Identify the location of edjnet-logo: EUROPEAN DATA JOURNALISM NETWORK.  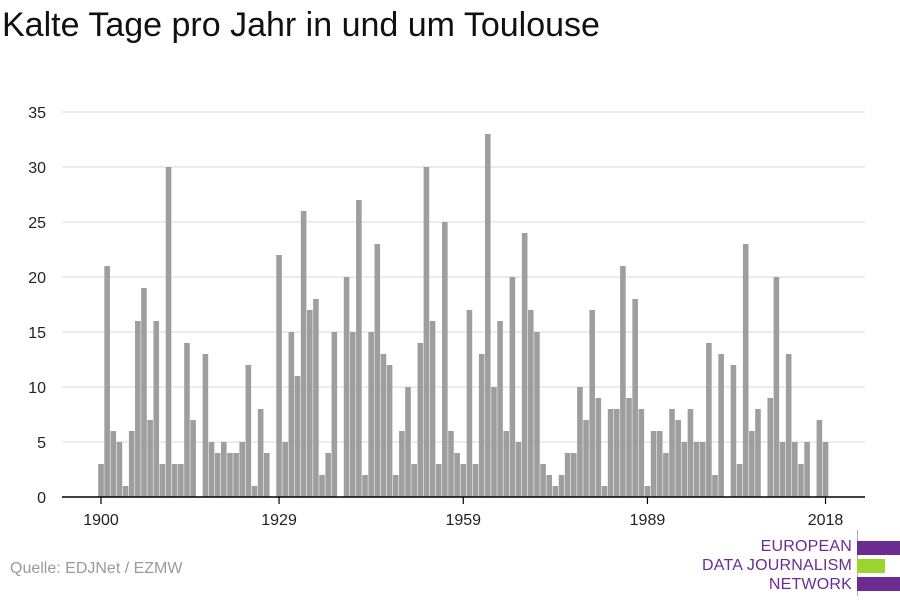
(800, 563).